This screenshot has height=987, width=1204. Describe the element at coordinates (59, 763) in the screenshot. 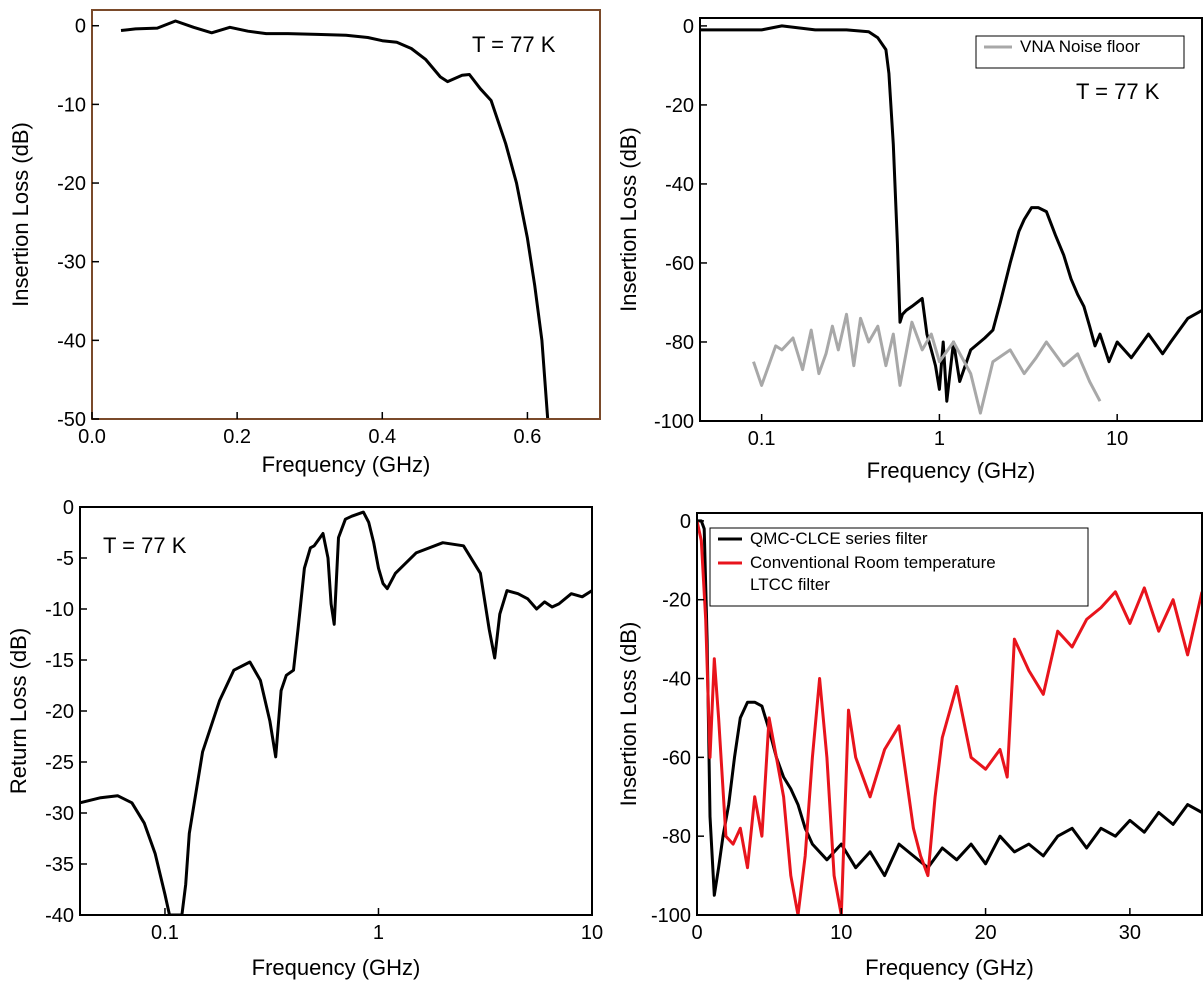

I see `y-tick-label: -25` at that location.